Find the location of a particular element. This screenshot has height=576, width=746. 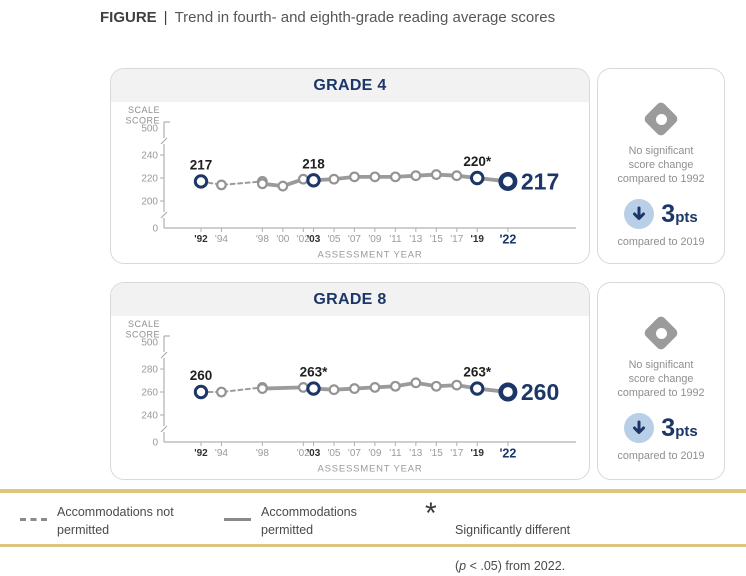

x-tick-label-1998: '98 is located at coordinates (262, 239).